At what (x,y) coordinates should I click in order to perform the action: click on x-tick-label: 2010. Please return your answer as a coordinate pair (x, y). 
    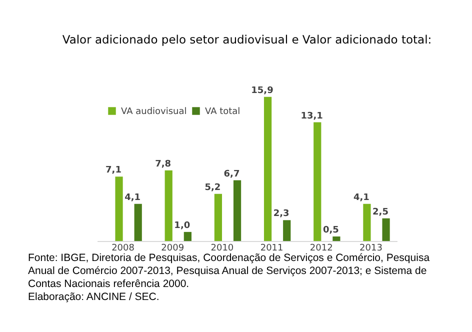
    Looking at the image, I should click on (222, 249).